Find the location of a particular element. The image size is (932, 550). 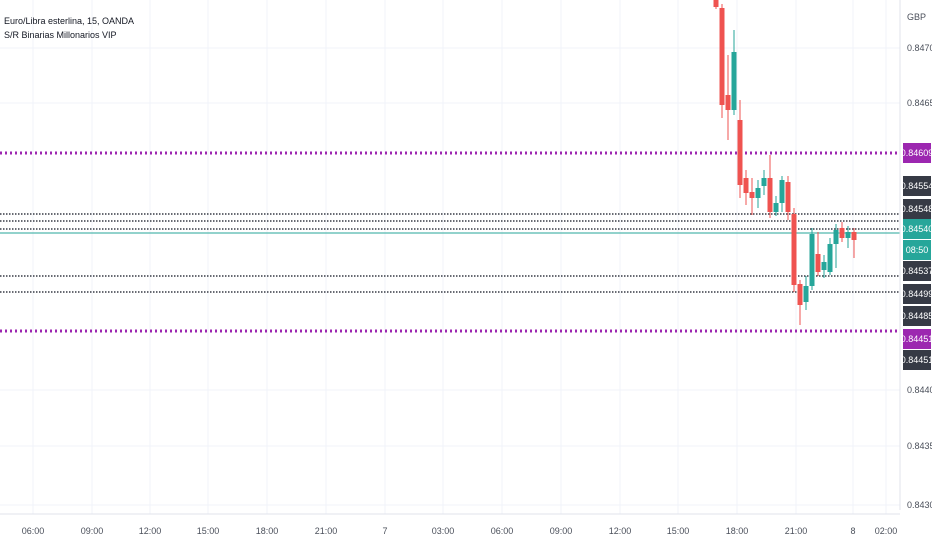

price-label: 0.84650 is located at coordinates (919, 103).